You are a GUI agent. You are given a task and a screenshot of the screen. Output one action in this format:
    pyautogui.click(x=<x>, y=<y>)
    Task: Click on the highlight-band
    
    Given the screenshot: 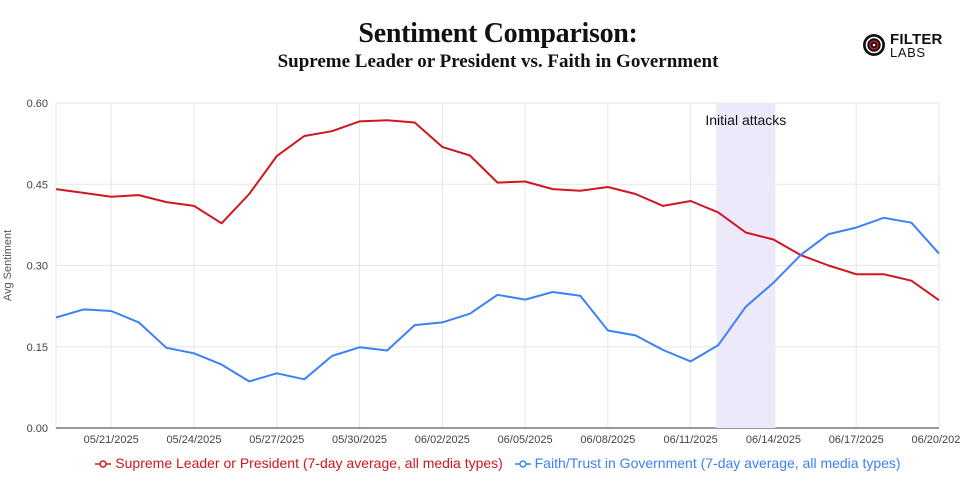 What is the action you would take?
    pyautogui.click(x=746, y=265)
    